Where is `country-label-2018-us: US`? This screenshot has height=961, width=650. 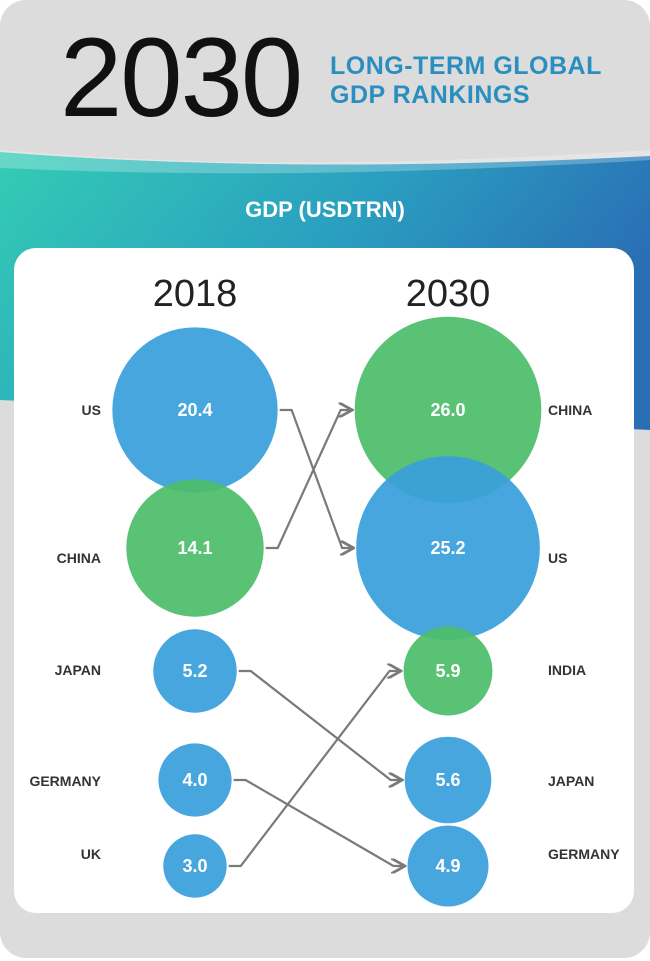
country-label-2018-us: US is located at coordinates (91, 410).